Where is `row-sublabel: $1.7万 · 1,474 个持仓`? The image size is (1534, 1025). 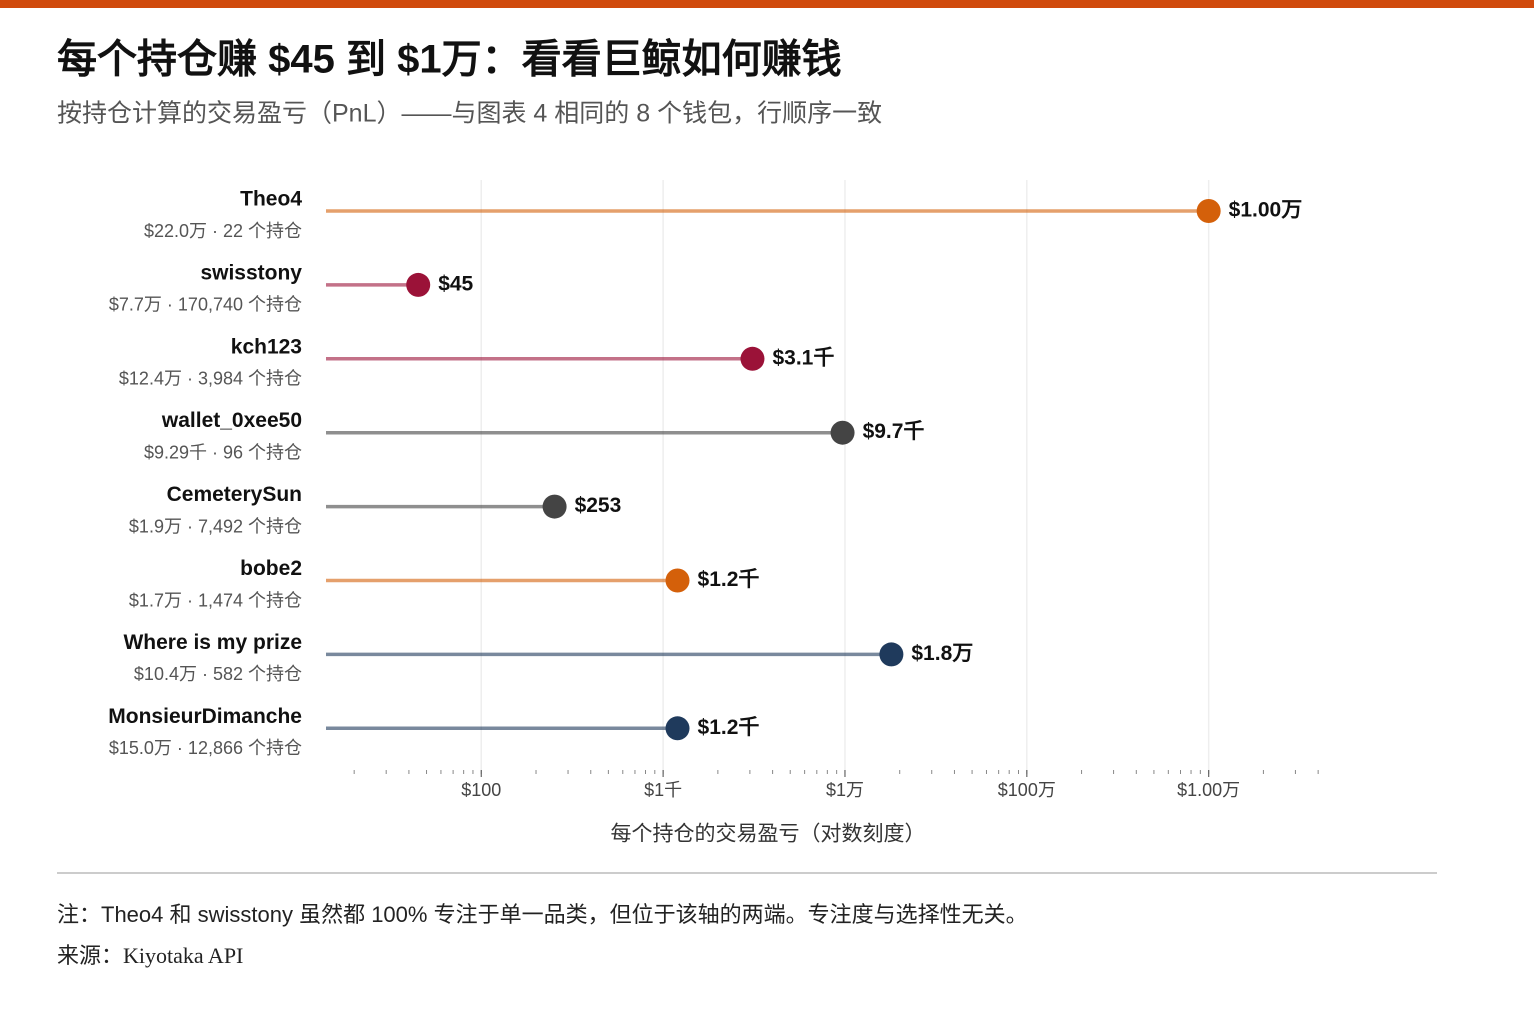
row-sublabel: $1.7万 · 1,474 个持仓 is located at coordinates (215, 600).